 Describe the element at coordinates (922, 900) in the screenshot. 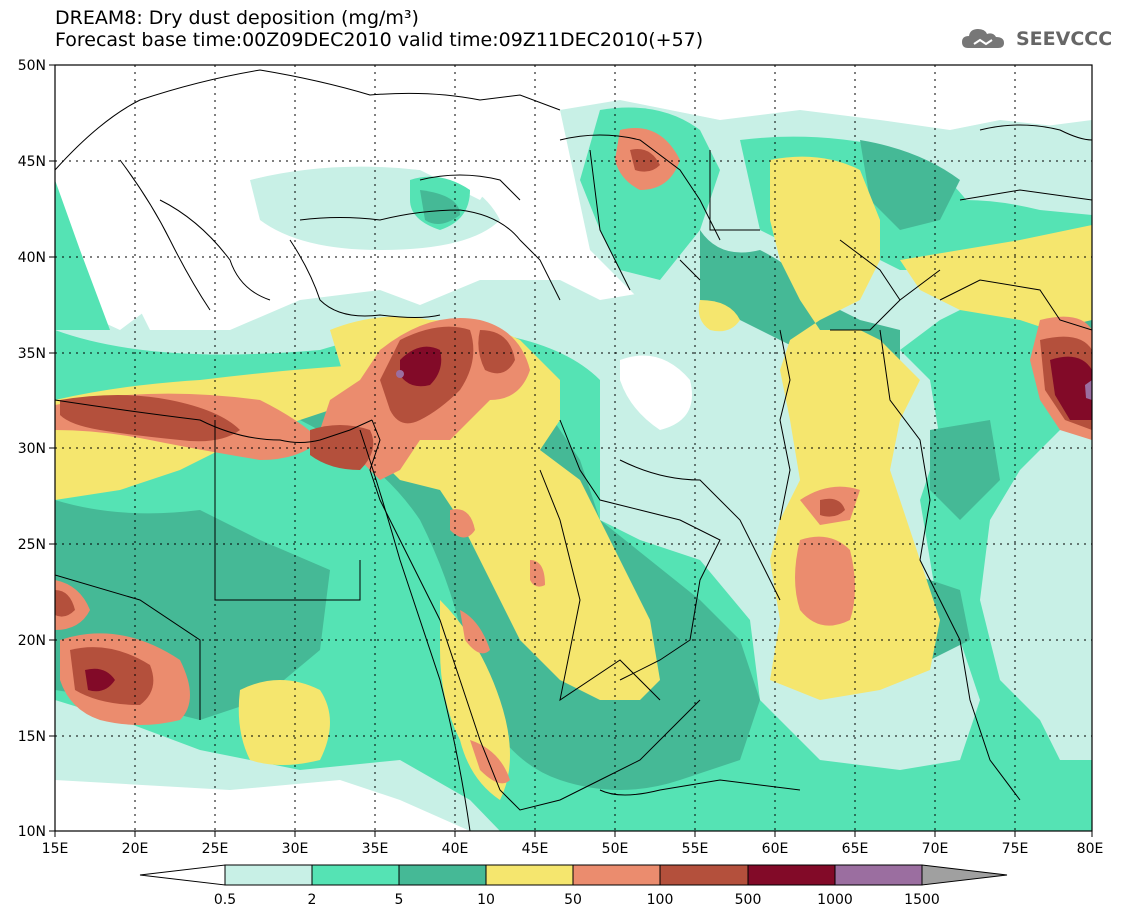

I see `colorbar-label: 1500` at that location.